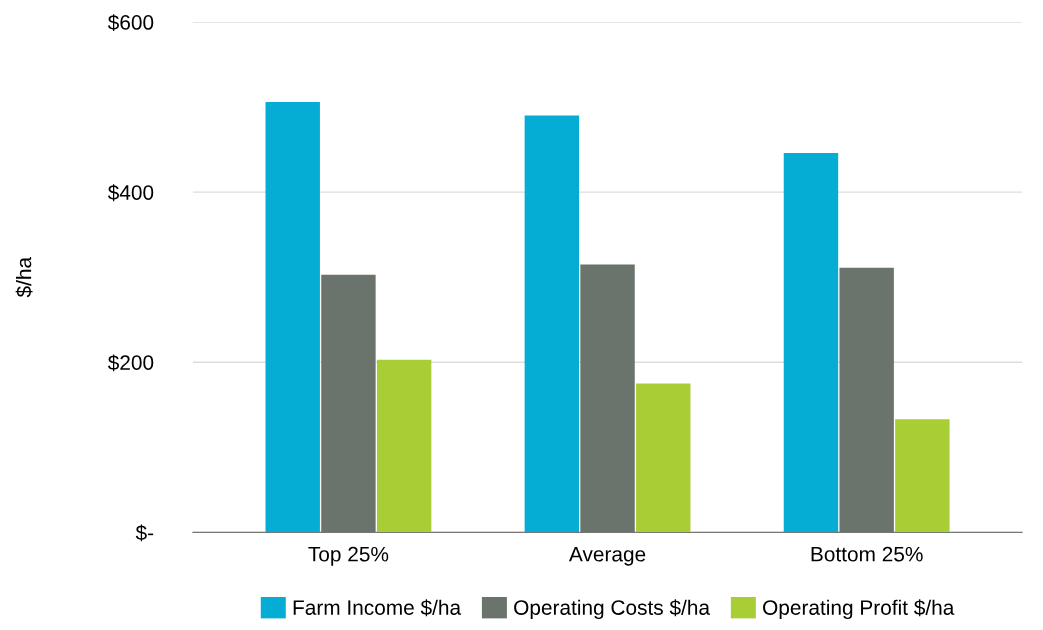 This screenshot has height=630, width=1043. I want to click on y-tick-label: $-, so click(144, 533).